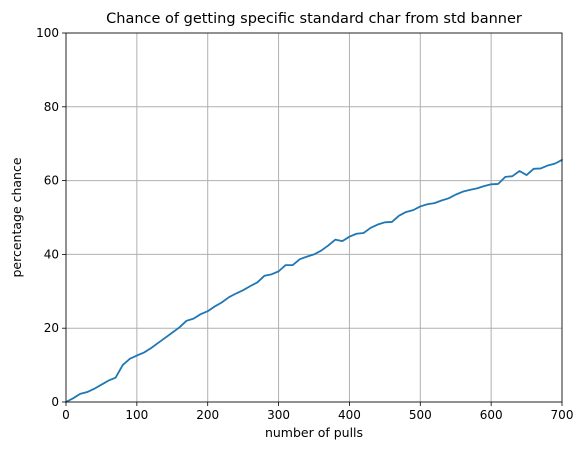 This screenshot has height=455, width=584. What do you see at coordinates (16, 217) in the screenshot?
I see `y-axis-label: percentage chance` at bounding box center [16, 217].